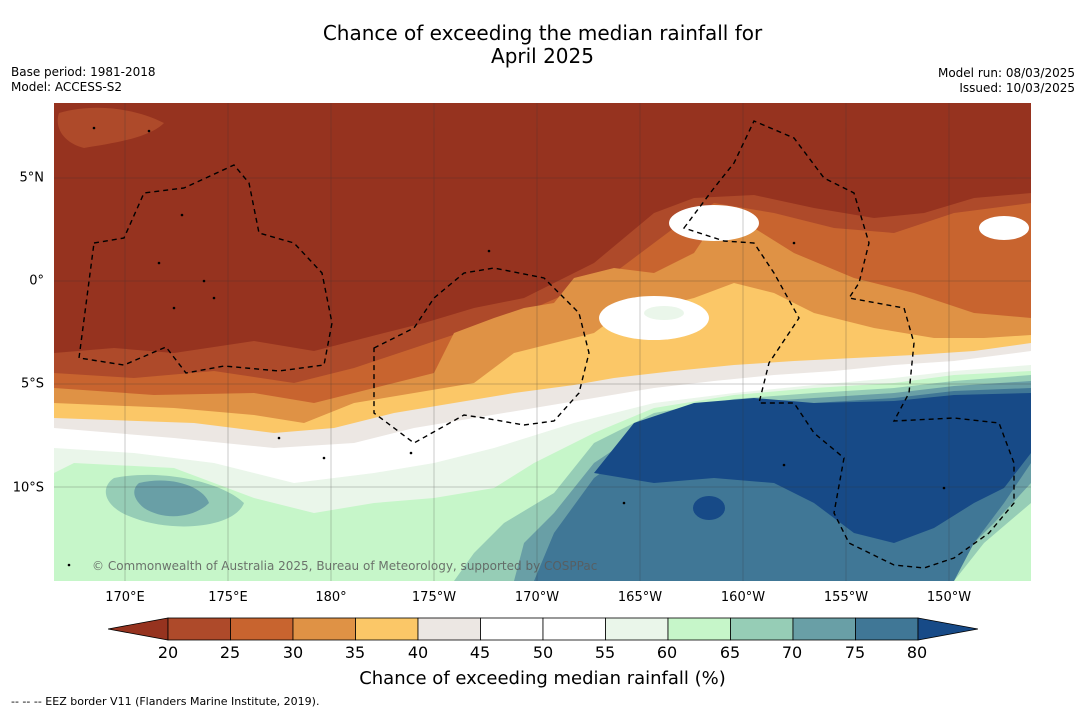  What do you see at coordinates (846, 597) in the screenshot?
I see `lon-label: 155°W` at bounding box center [846, 597].